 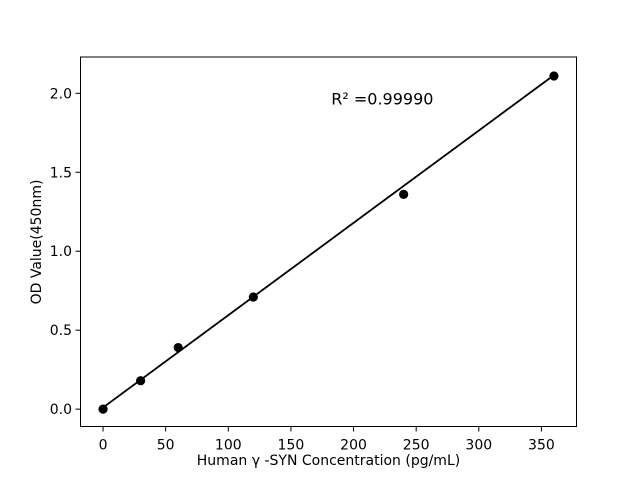 What do you see at coordinates (541, 446) in the screenshot?
I see `x-tick-label: 350` at bounding box center [541, 446].